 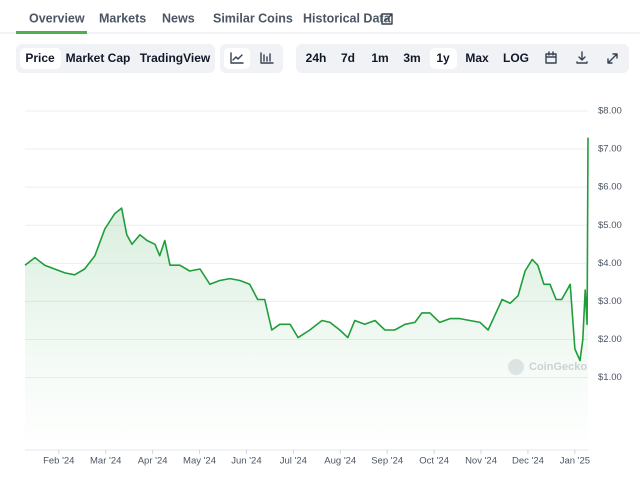 I want to click on y-tick-label: $8.00, so click(x=610, y=110).